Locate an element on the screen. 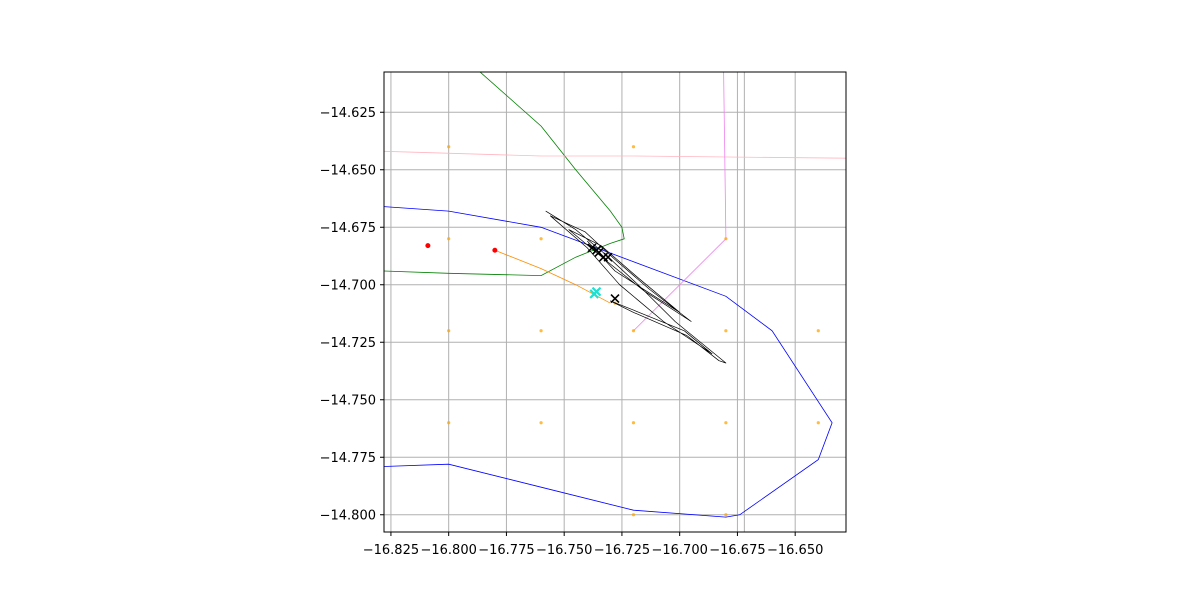  y-tick-label: −14.675 is located at coordinates (348, 228).